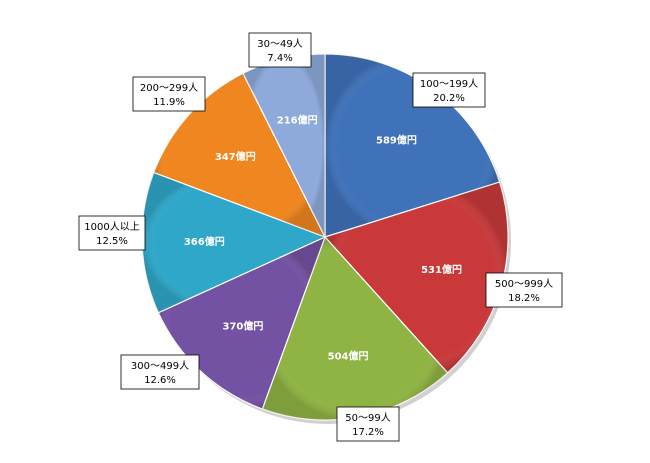  I want to click on callout-percent: 20.2%, so click(449, 98).